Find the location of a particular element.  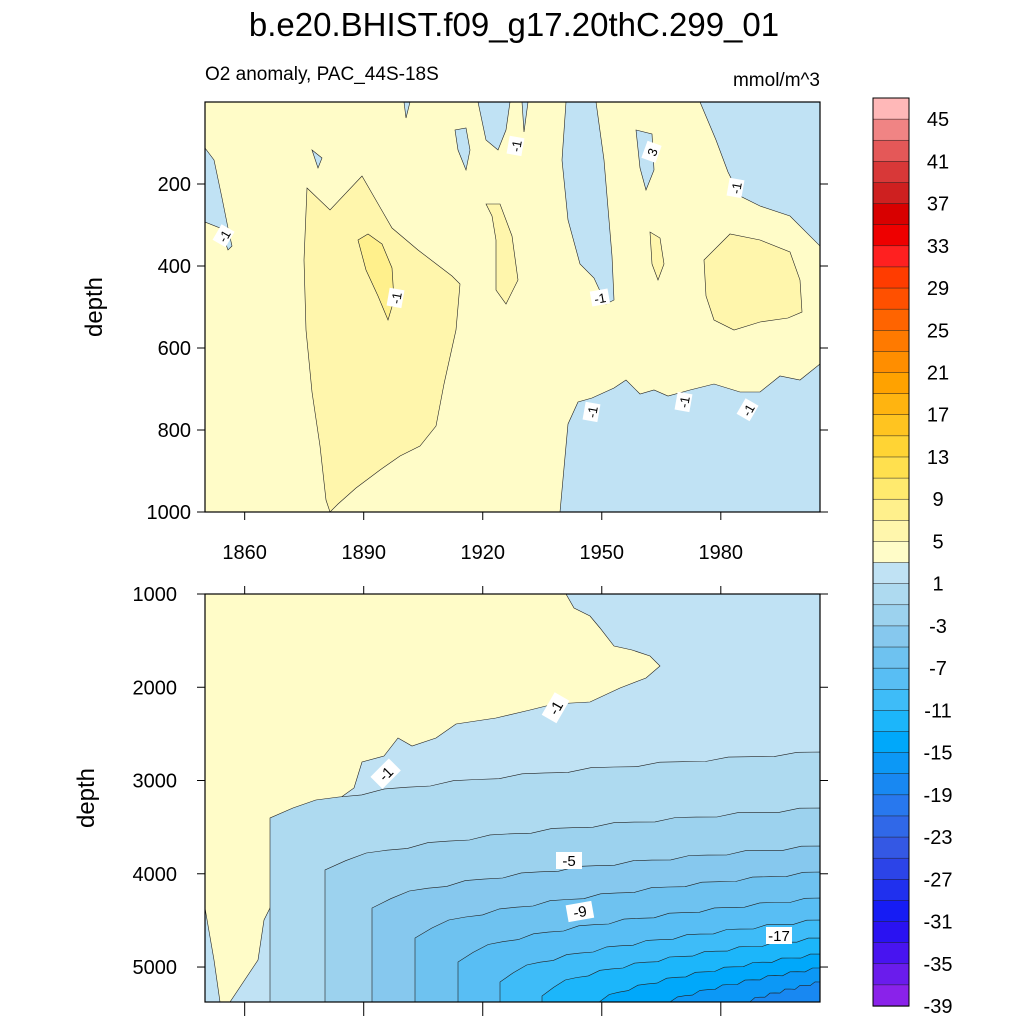

contour-band is located at coordinates (760, 991).